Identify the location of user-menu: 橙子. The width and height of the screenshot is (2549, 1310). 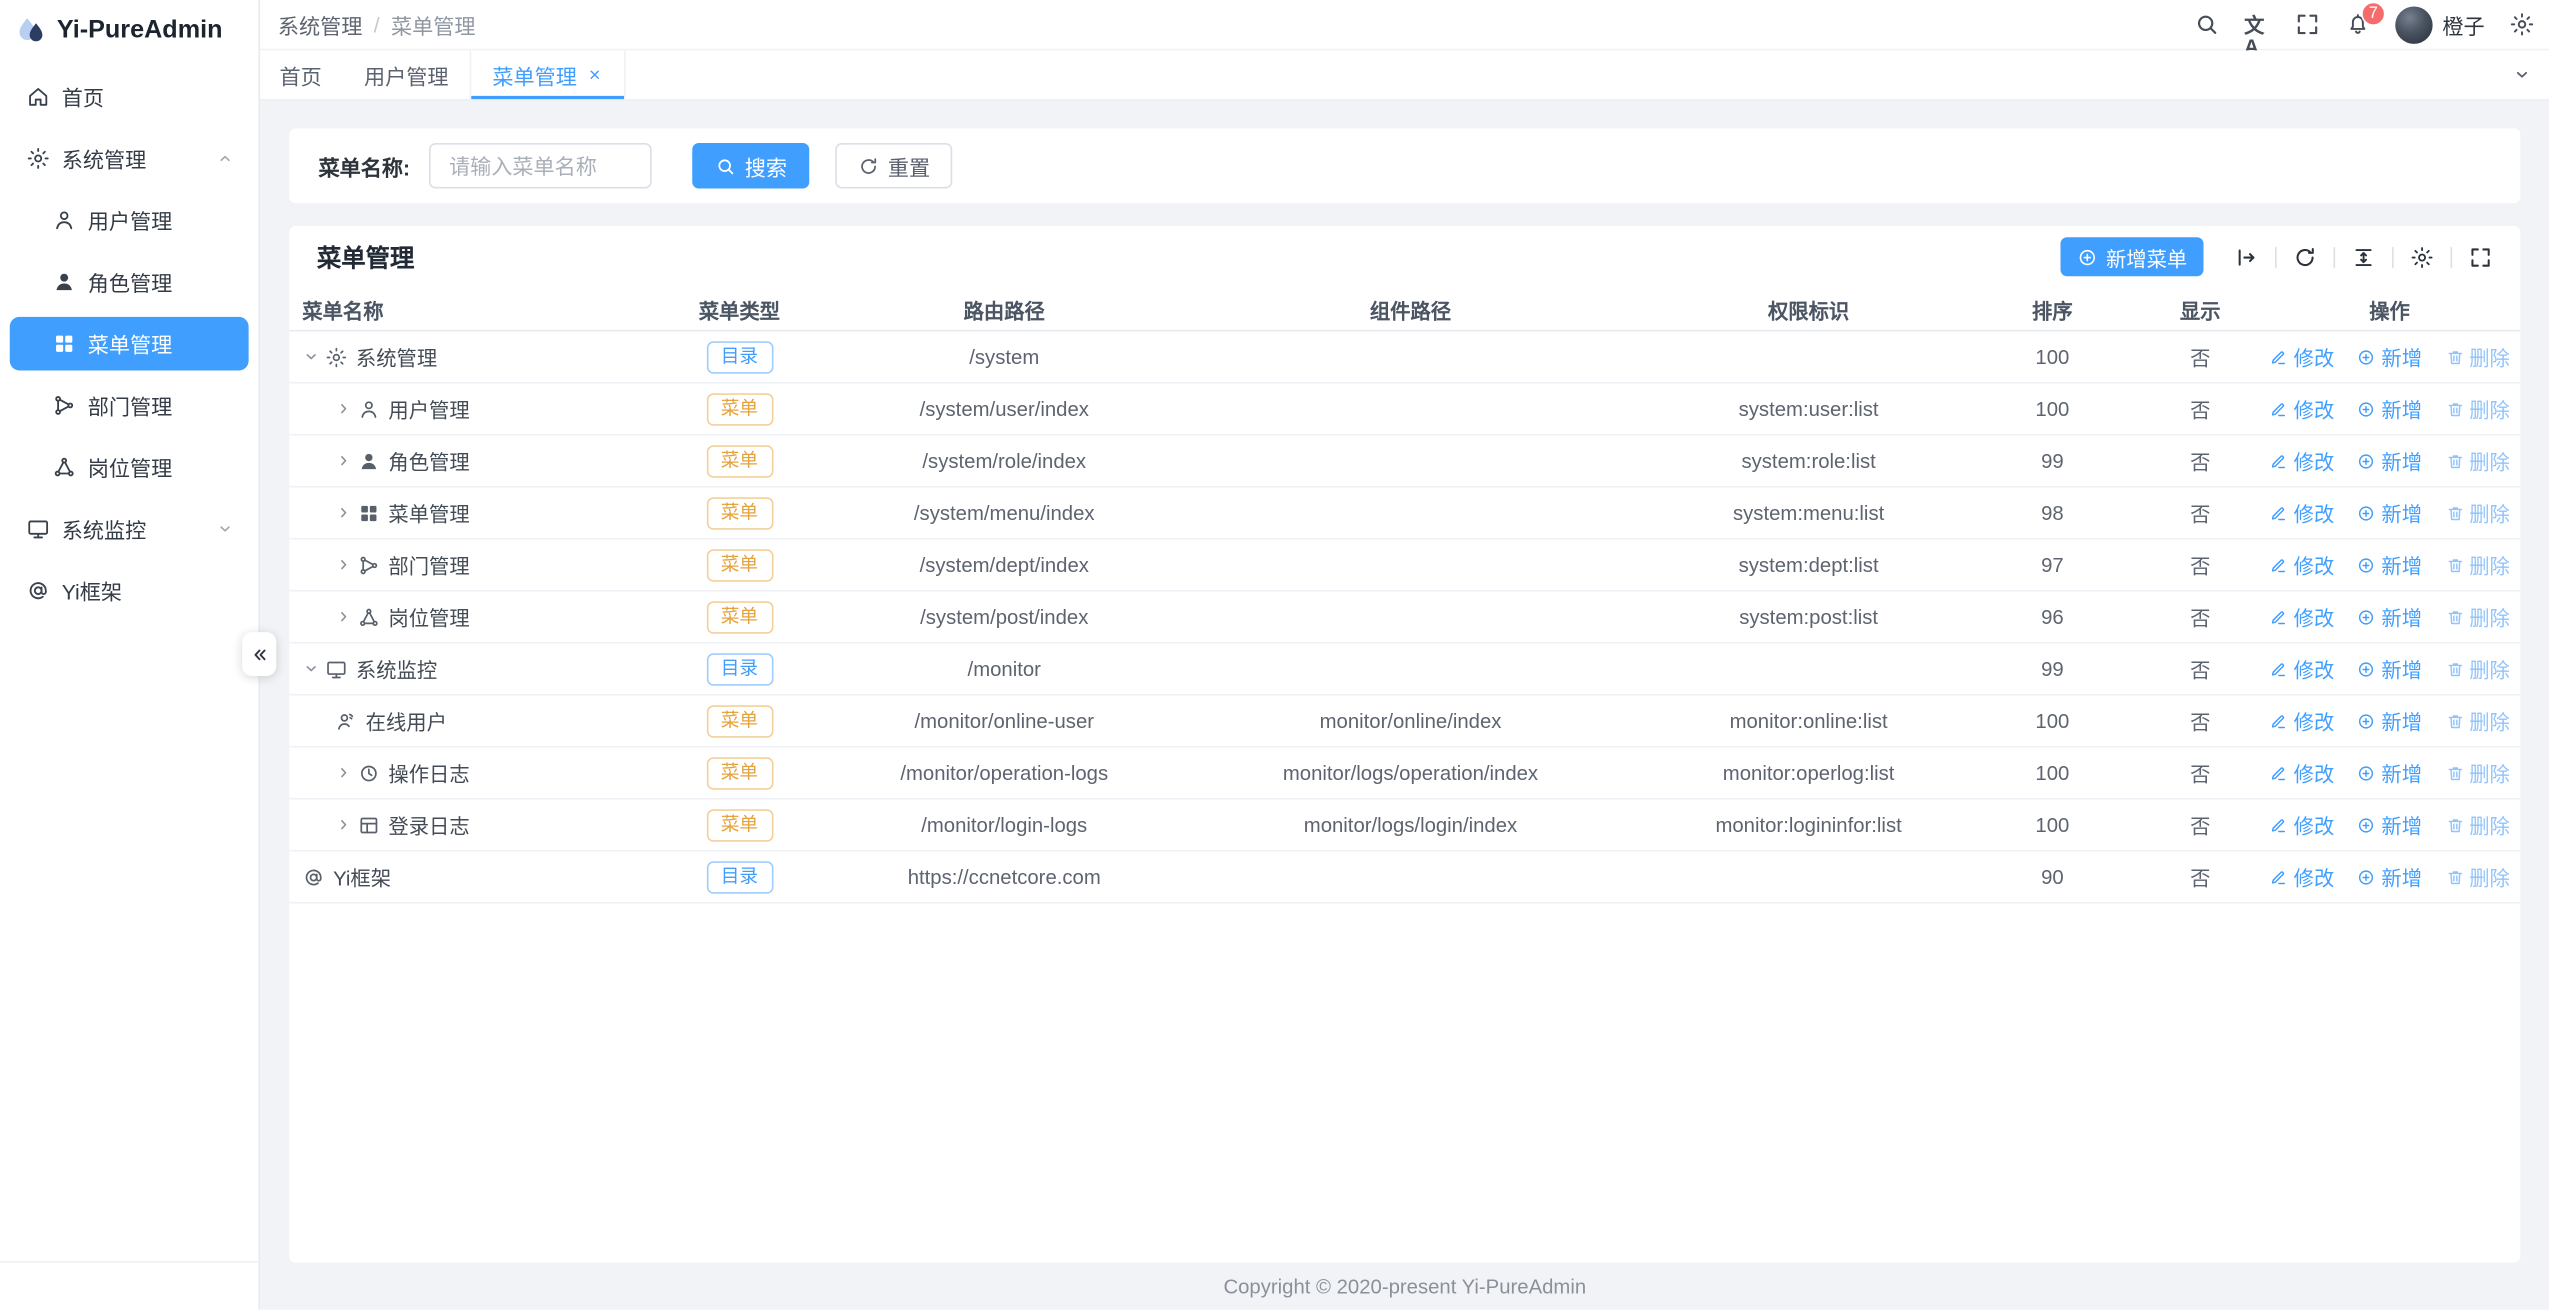
(2440, 24).